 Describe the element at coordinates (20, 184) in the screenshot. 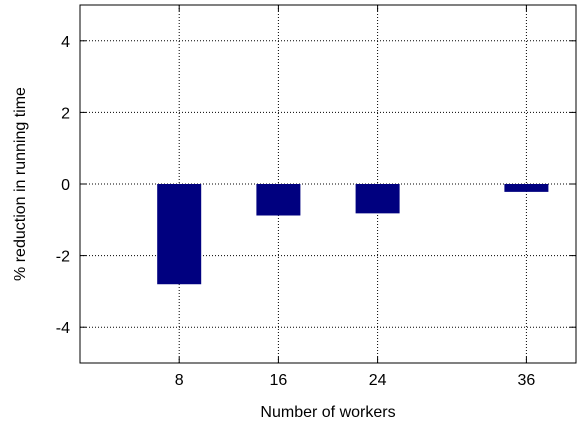

I see `y-axis-title: % reduction in running time` at that location.